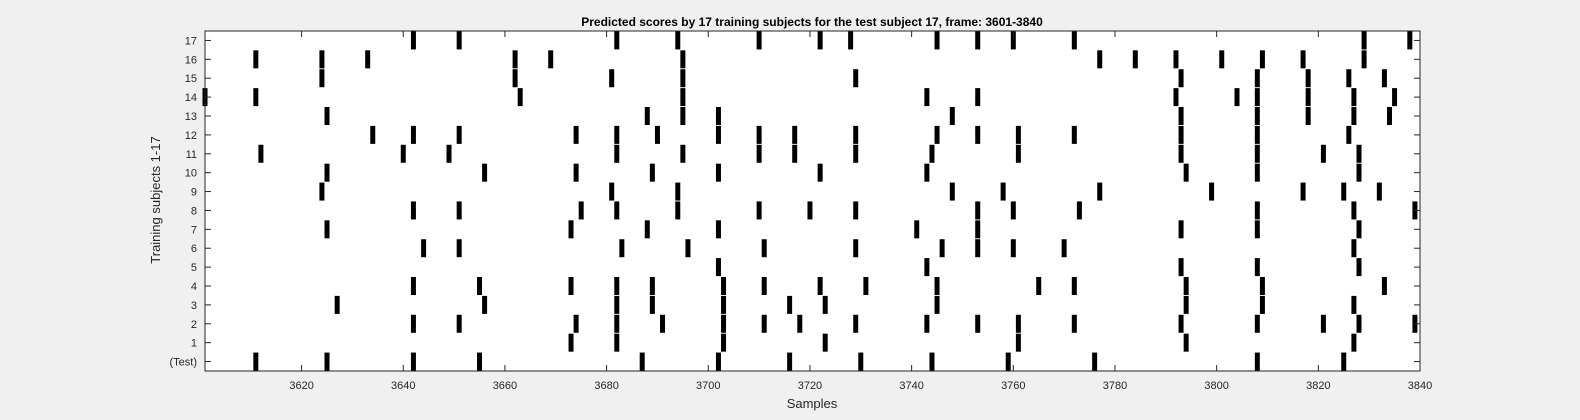 This screenshot has width=1580, height=420. I want to click on x-tick-label: 3660, so click(505, 386).